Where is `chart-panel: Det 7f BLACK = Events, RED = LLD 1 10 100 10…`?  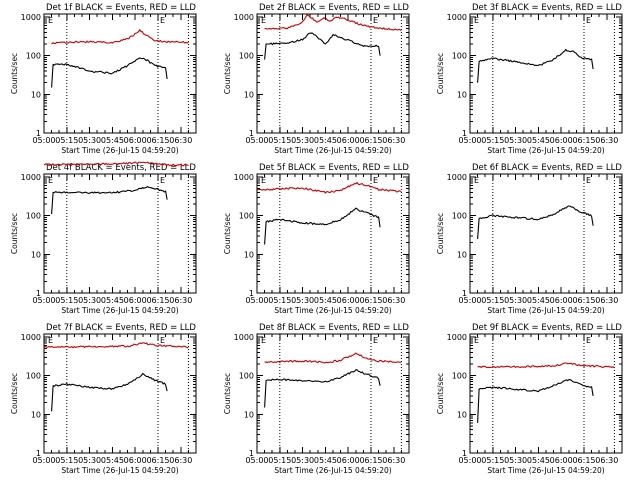
chart-panel: Det 7f BLACK = Events, RED = LLD 1 10 100 10… is located at coordinates (103, 399).